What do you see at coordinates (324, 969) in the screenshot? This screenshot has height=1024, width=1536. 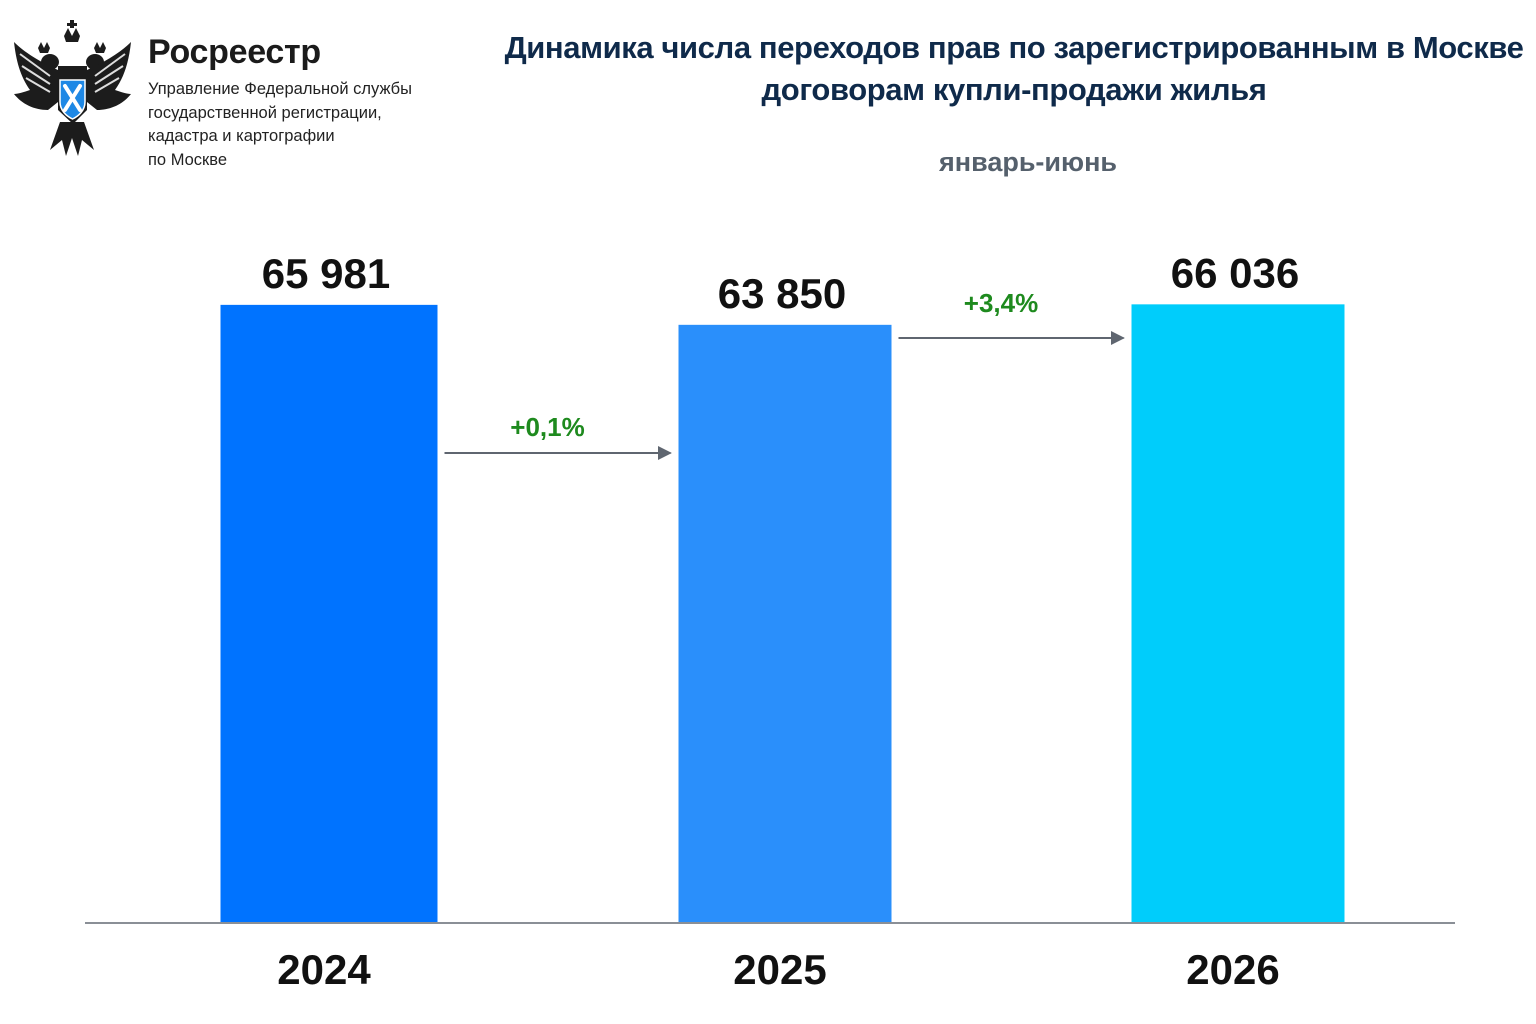 I see `category-label-2024: 2024` at bounding box center [324, 969].